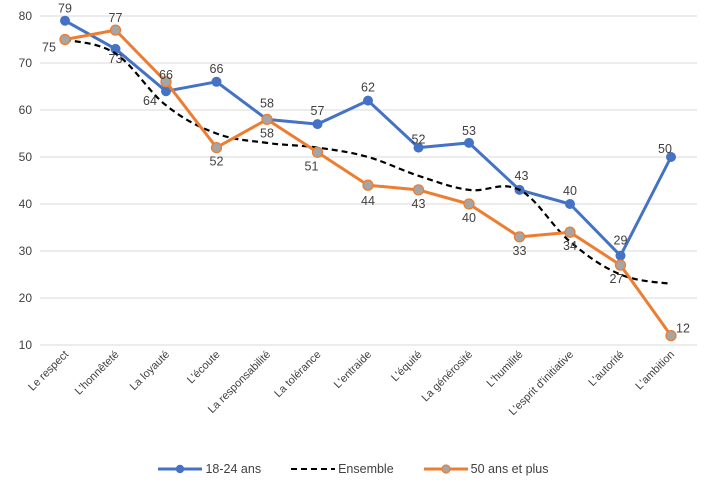 This screenshot has width=707, height=495. Describe the element at coordinates (150, 371) in the screenshot. I see `x-category-label: La loyauté` at that location.